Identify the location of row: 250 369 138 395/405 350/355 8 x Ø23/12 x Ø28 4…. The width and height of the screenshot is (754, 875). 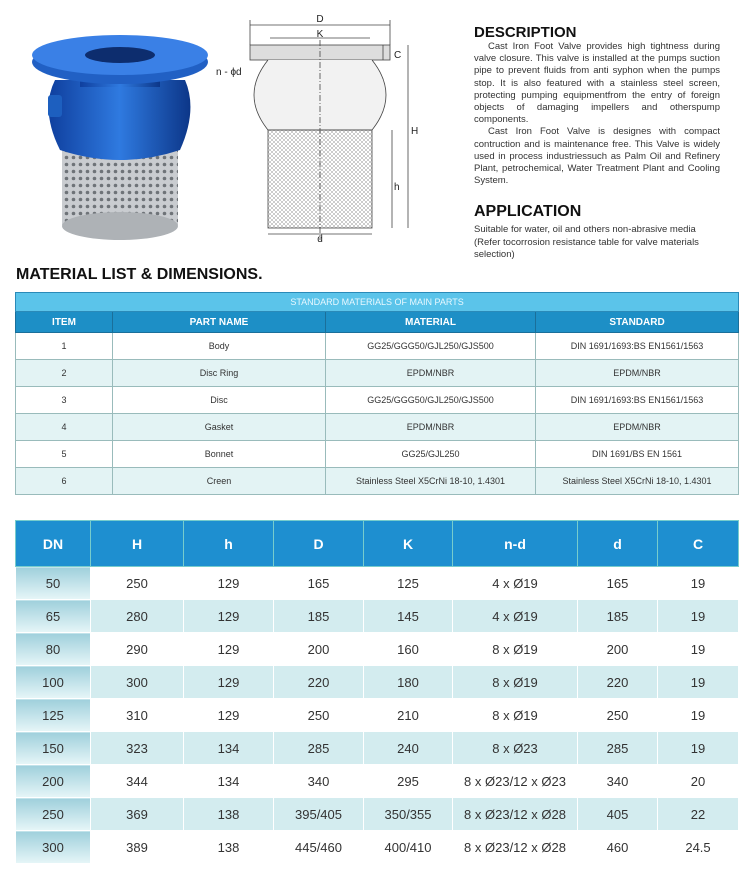
(377, 814).